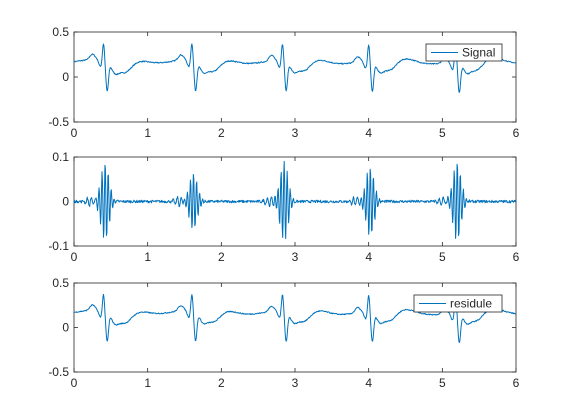  What do you see at coordinates (478, 53) in the screenshot?
I see `legend-label: Signal` at bounding box center [478, 53].